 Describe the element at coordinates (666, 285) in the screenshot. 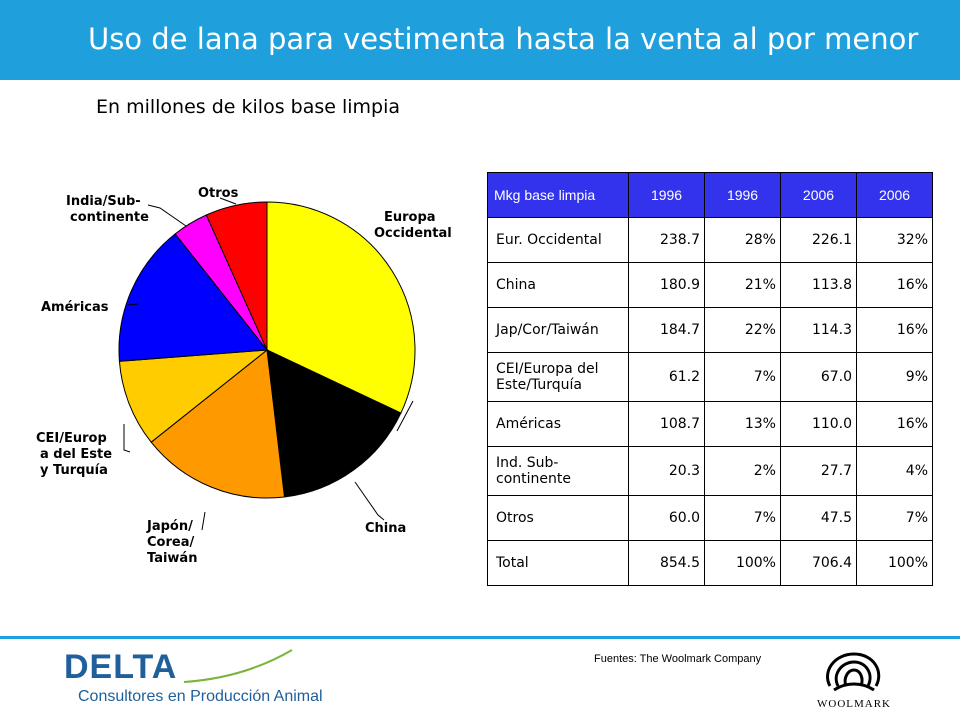

I see `cell: 180.9` at that location.